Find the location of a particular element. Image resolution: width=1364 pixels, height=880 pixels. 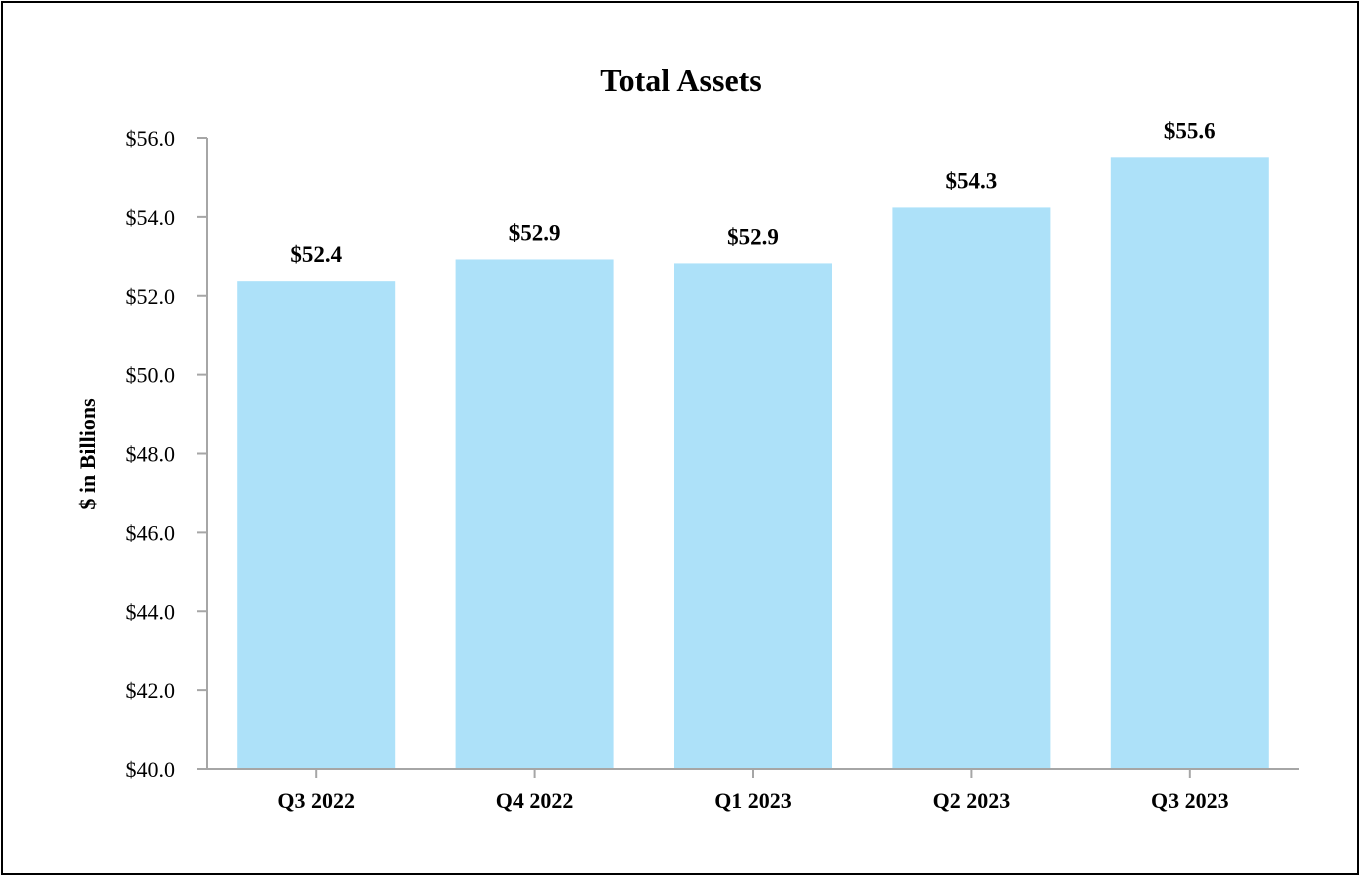

data-label: $52.4 is located at coordinates (316, 254).